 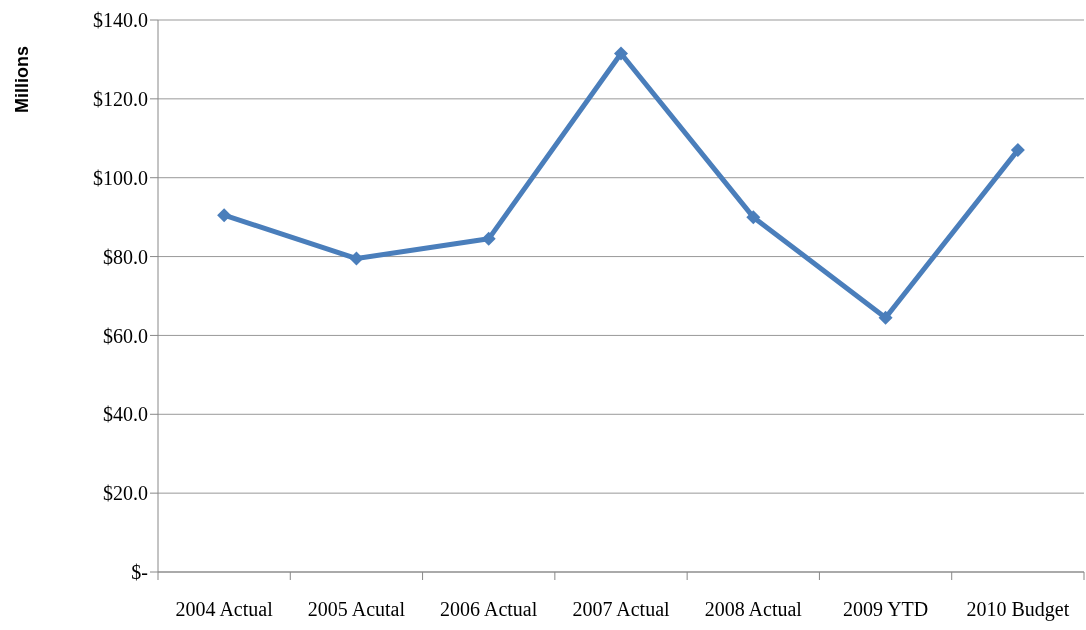 What do you see at coordinates (753, 609) in the screenshot?
I see `x-tick-label: 2008 Actual` at bounding box center [753, 609].